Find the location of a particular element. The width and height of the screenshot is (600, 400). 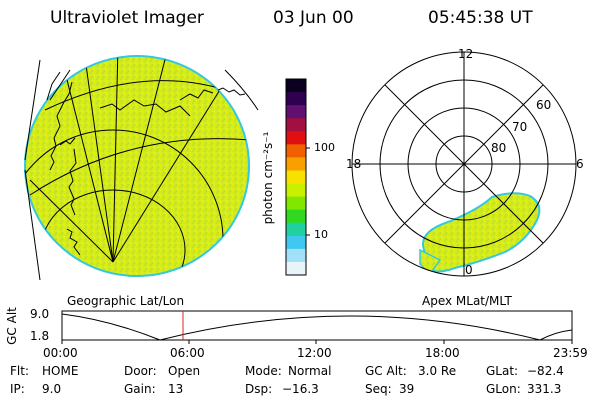

altitude-ylabel: GC Alt is located at coordinates (12, 326).